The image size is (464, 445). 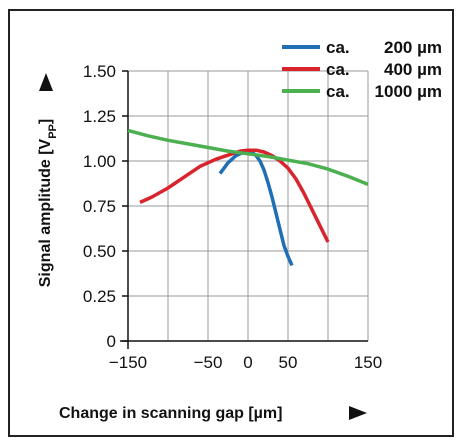 What do you see at coordinates (99, 296) in the screenshot?
I see `y-tick-label-1: 0.25` at bounding box center [99, 296].